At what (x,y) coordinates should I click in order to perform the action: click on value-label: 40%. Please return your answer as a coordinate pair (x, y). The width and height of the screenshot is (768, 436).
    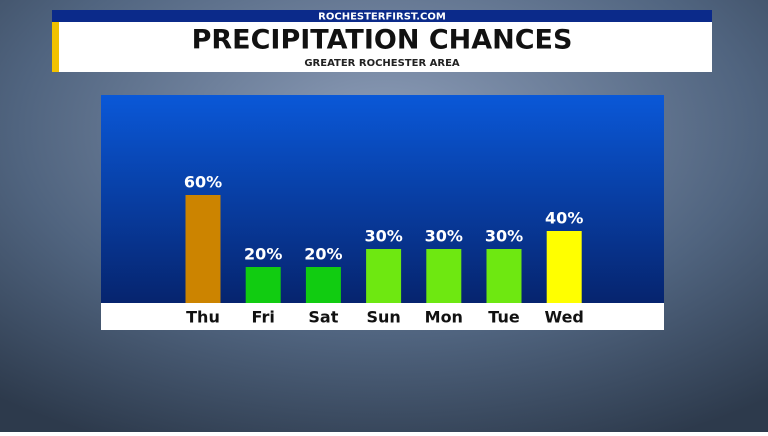
    Looking at the image, I should click on (564, 218).